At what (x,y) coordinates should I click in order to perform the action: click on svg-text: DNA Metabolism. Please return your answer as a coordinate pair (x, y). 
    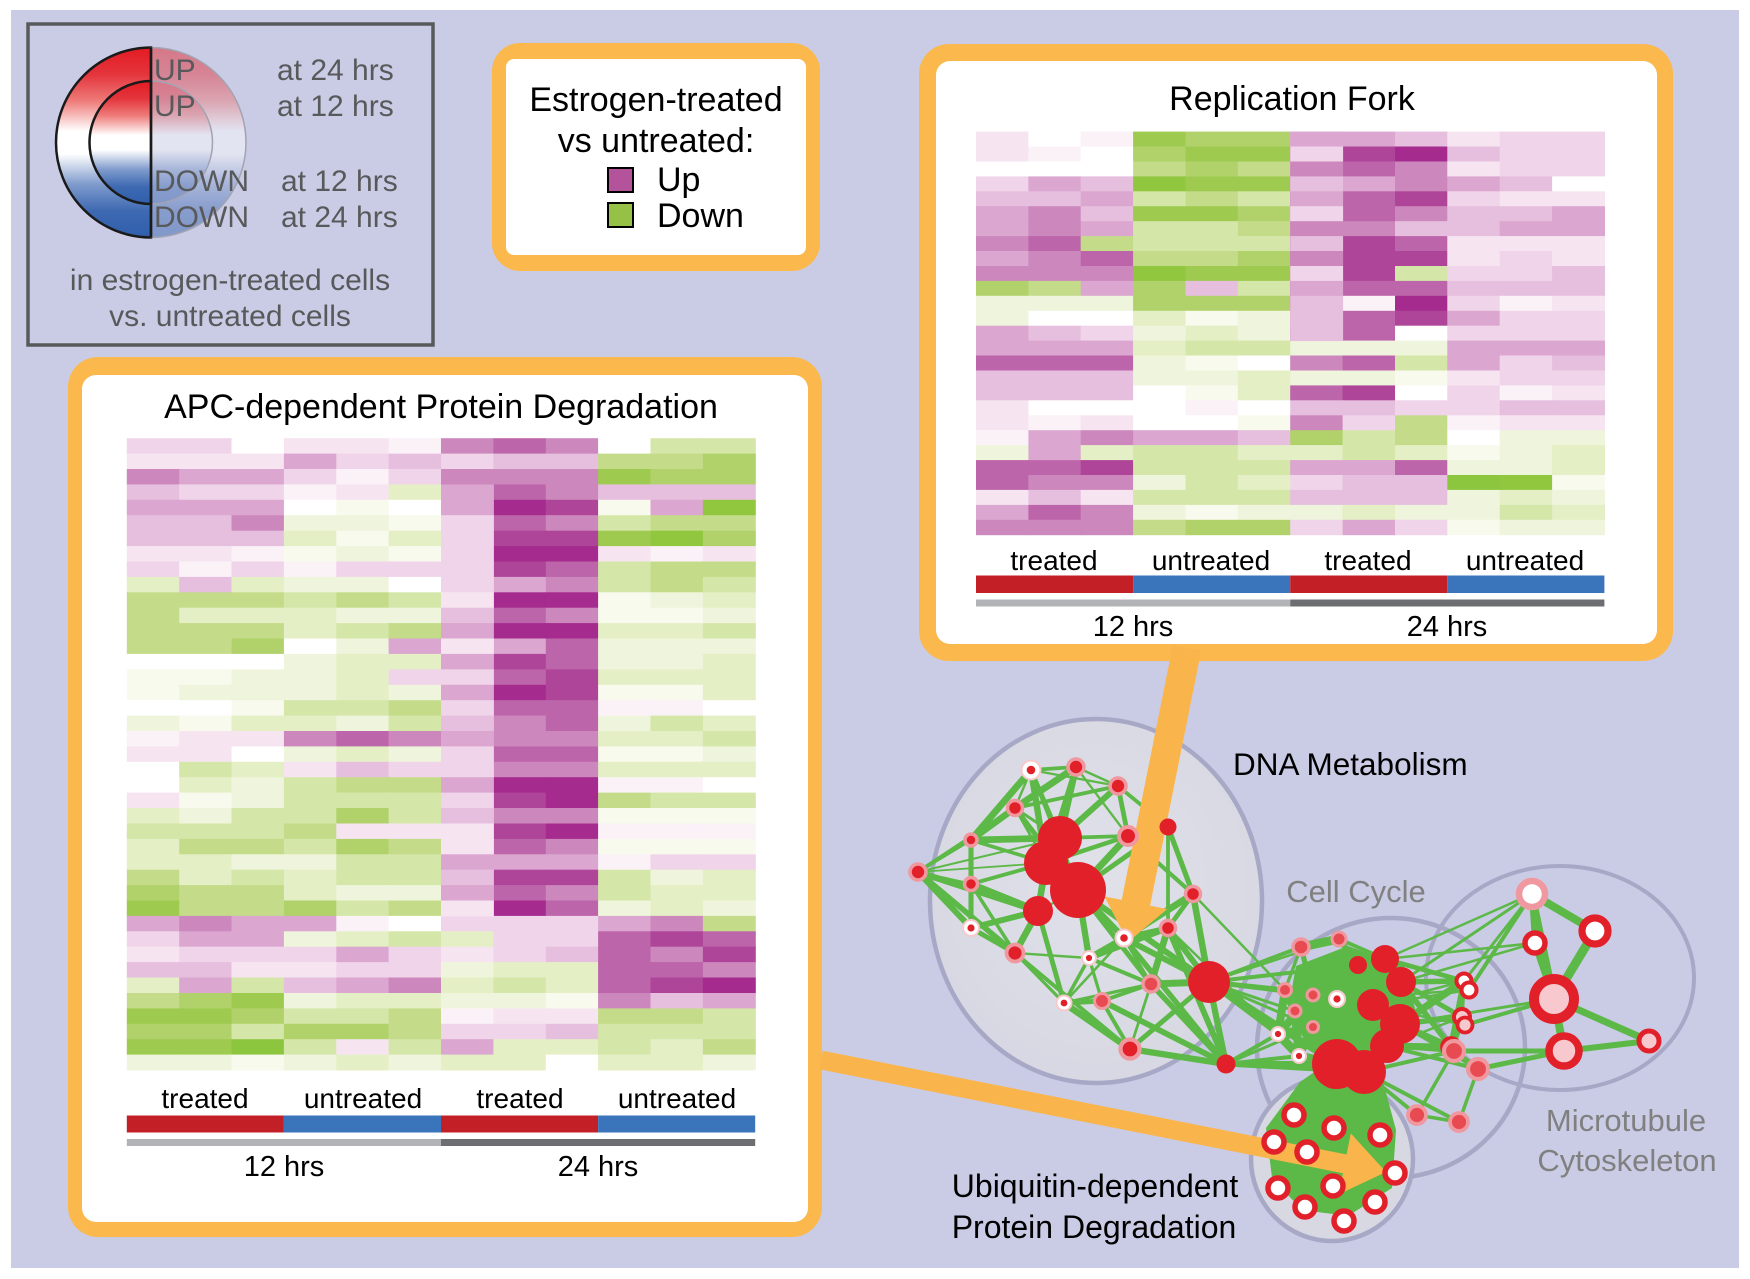
    Looking at the image, I should click on (1350, 764).